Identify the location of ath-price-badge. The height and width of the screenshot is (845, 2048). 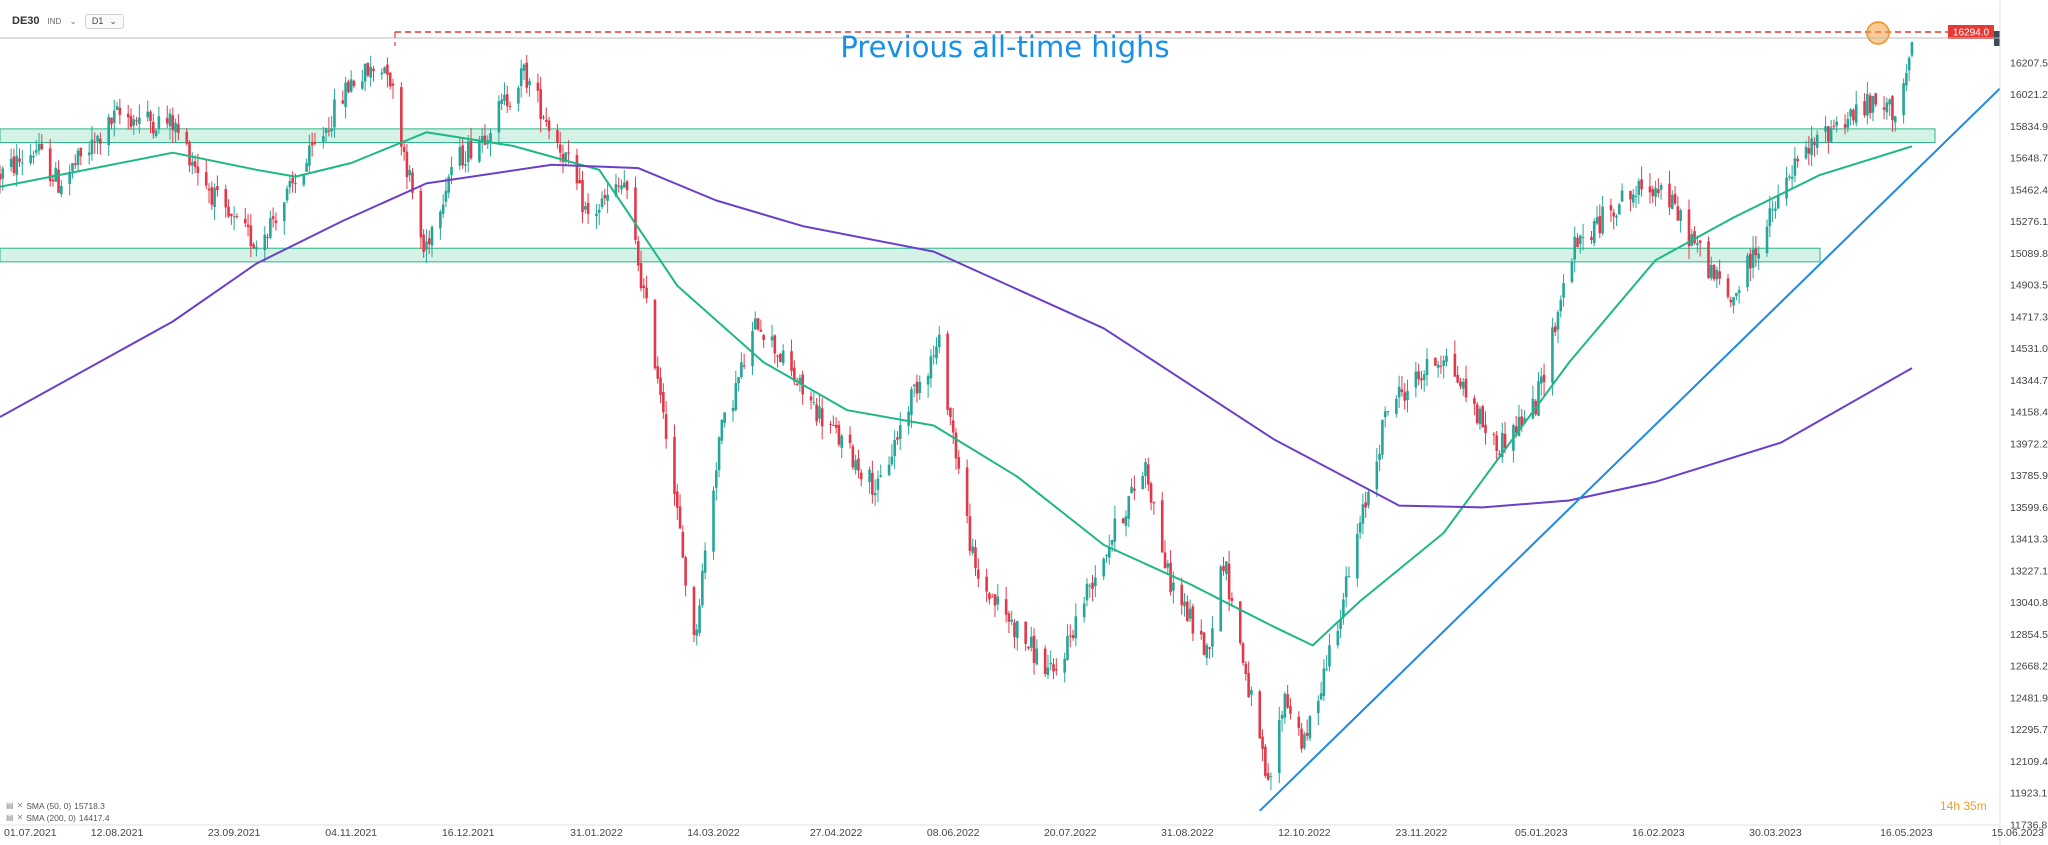
(1971, 32).